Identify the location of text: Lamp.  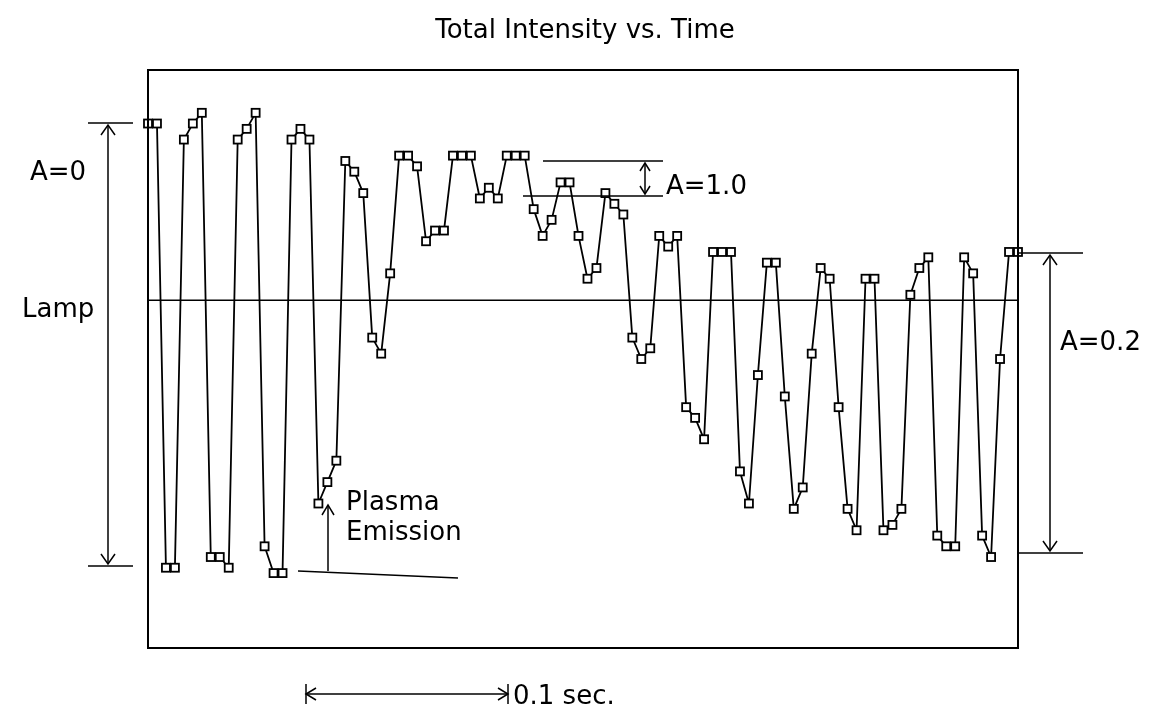
(58, 308).